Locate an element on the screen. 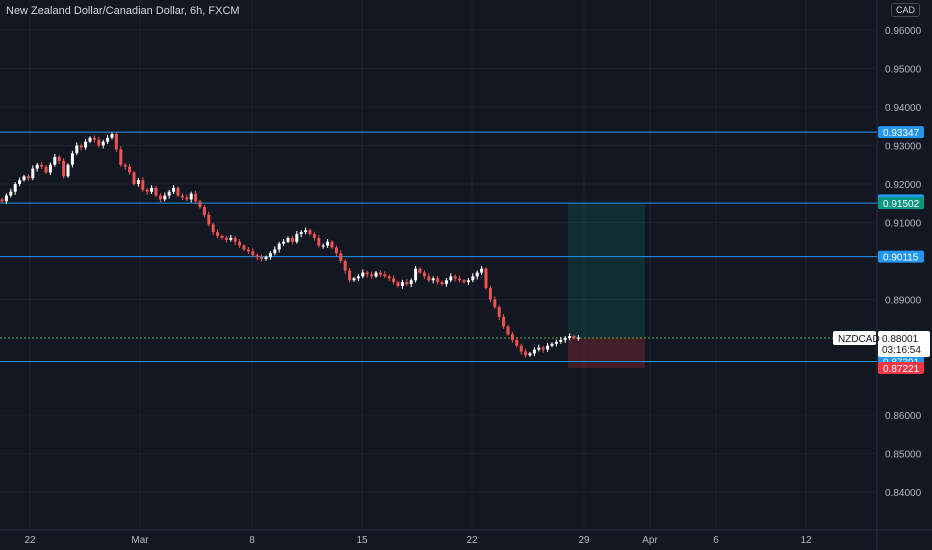  last-price-box is located at coordinates (904, 343).